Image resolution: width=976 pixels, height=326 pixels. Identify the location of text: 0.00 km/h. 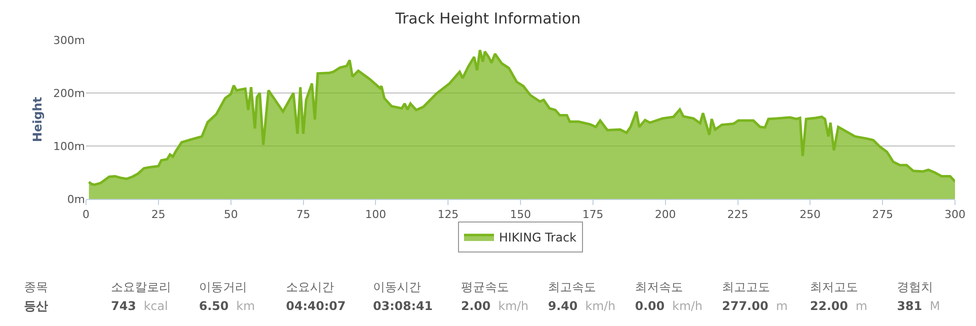
(669, 306).